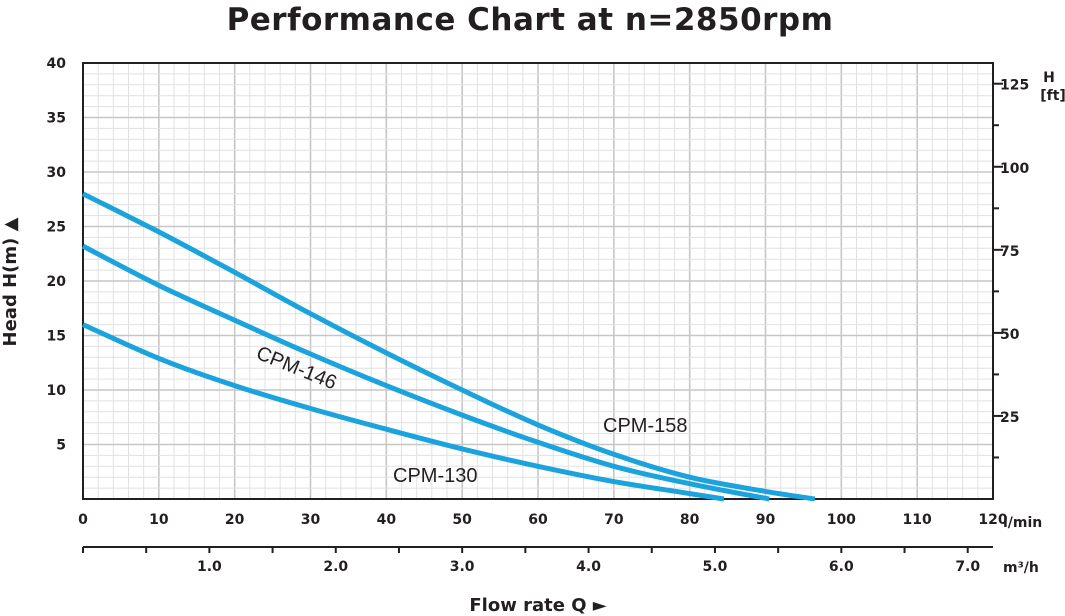  Describe the element at coordinates (57, 64) in the screenshot. I see `y-tick-label: 40` at that location.